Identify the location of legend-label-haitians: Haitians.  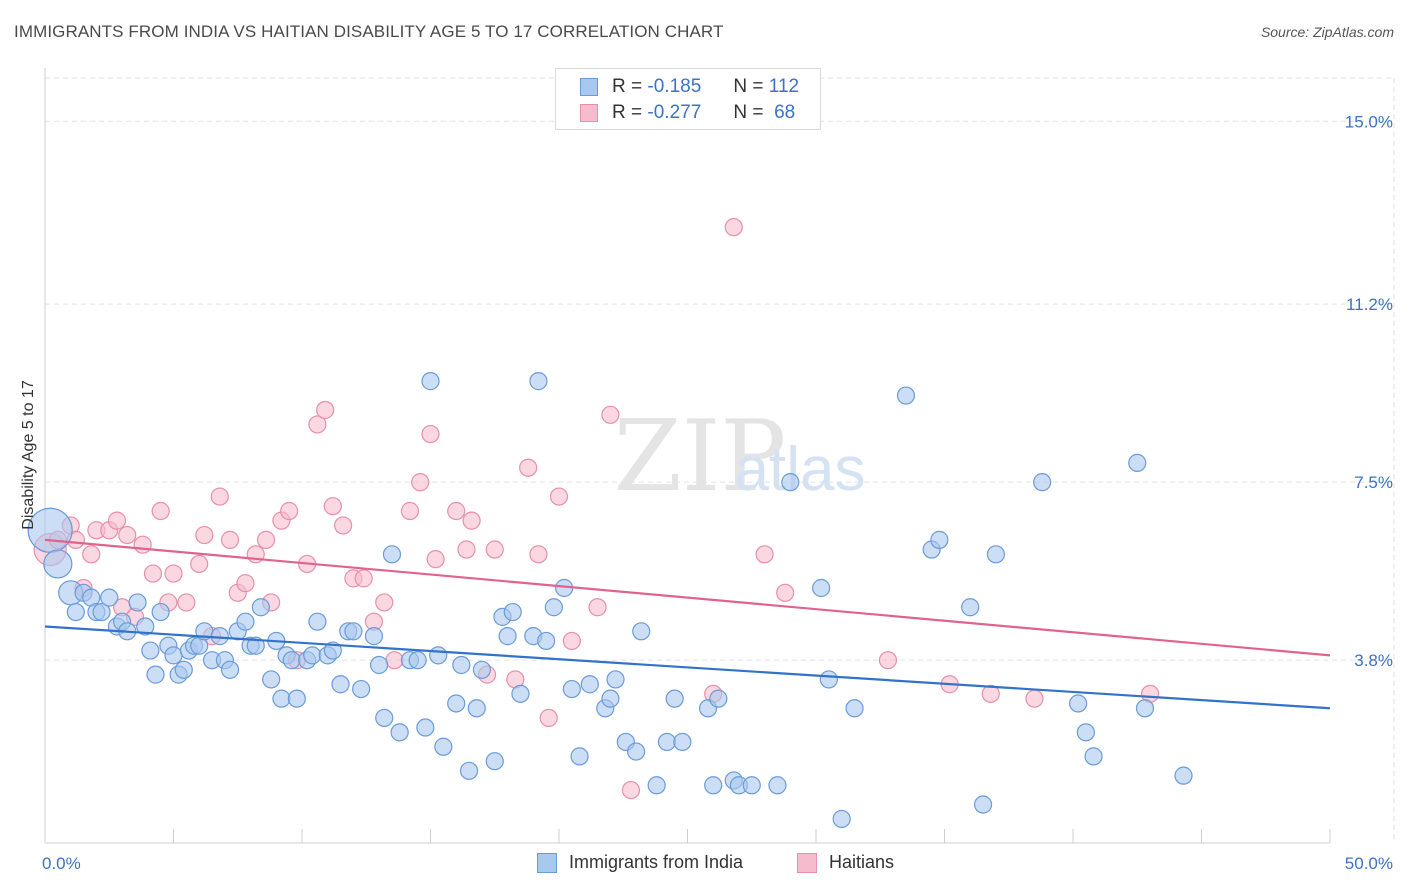
(862, 862).